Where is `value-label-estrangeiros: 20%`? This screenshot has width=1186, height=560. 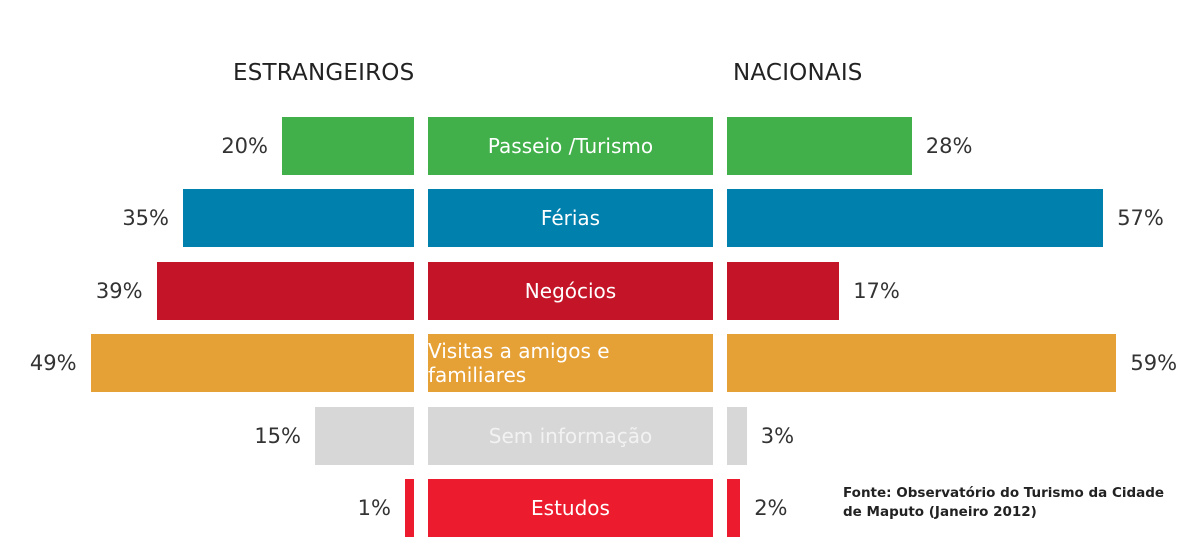 value-label-estrangeiros: 20% is located at coordinates (244, 146).